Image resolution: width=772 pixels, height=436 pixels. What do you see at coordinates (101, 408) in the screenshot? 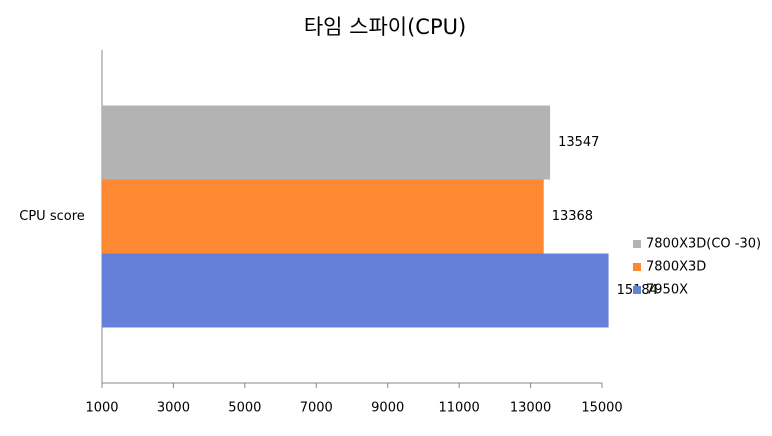
I see `x-tick-label: 1000` at bounding box center [101, 408].